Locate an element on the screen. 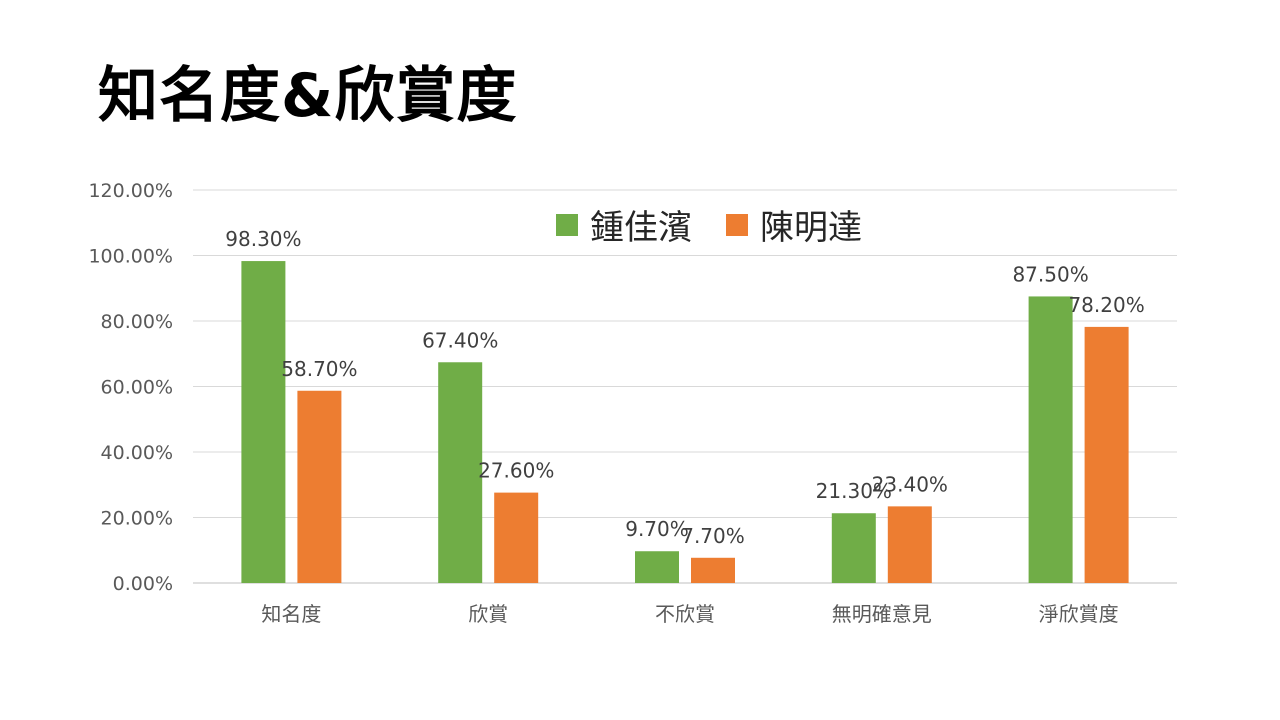  data-label: 78.20% is located at coordinates (1106, 305).